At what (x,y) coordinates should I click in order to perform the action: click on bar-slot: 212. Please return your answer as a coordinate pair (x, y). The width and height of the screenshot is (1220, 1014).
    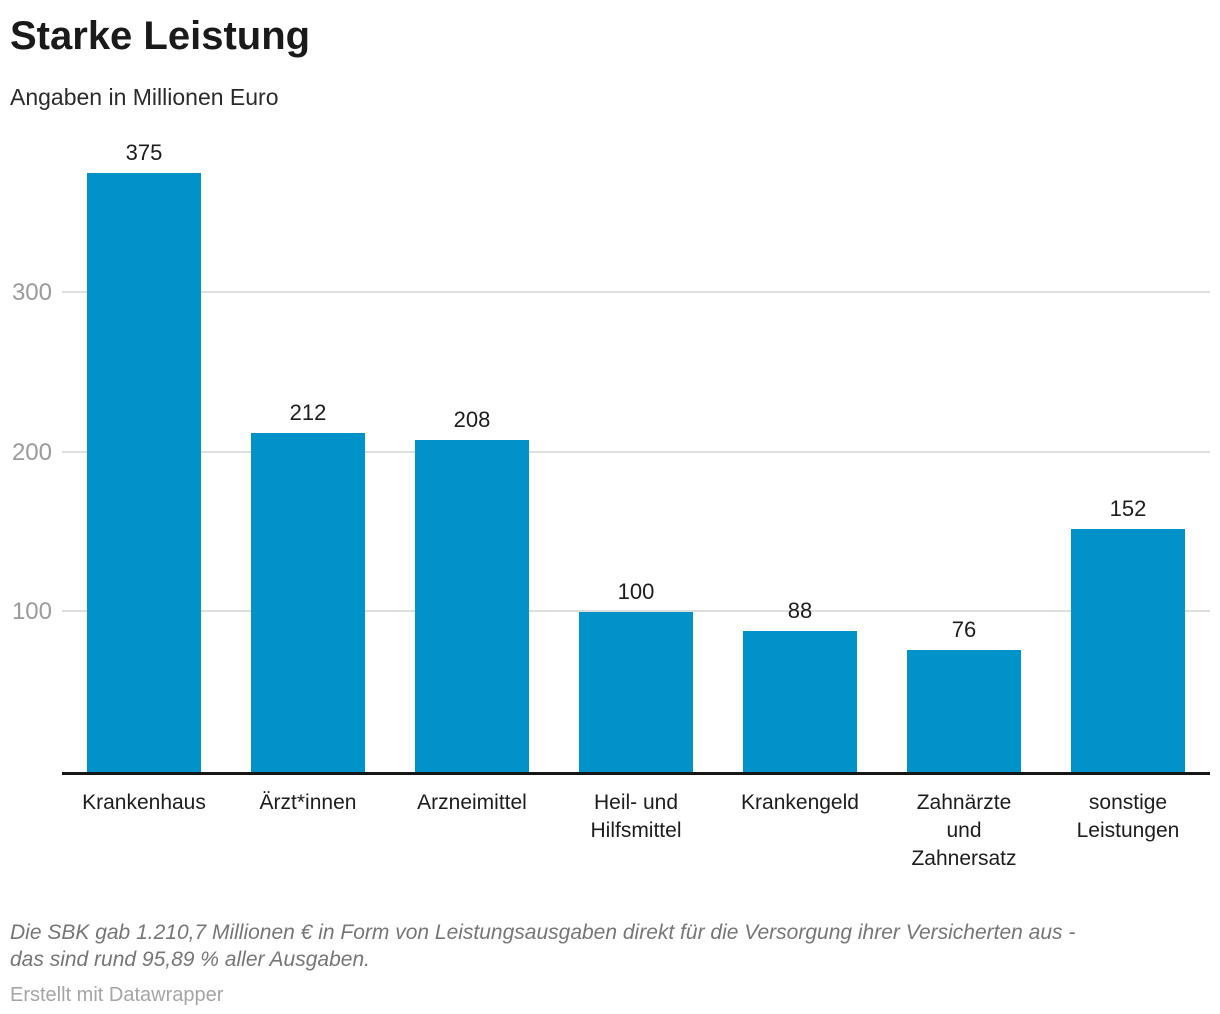
    Looking at the image, I should click on (308, 452).